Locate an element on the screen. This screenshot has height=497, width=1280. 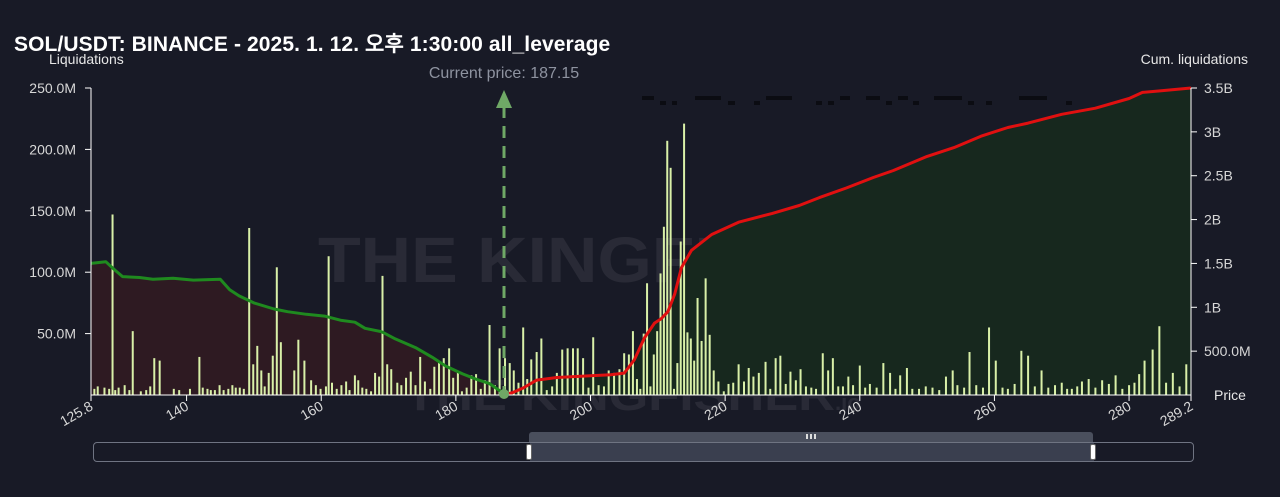
y-right-tick-label: 1B is located at coordinates (1212, 307).